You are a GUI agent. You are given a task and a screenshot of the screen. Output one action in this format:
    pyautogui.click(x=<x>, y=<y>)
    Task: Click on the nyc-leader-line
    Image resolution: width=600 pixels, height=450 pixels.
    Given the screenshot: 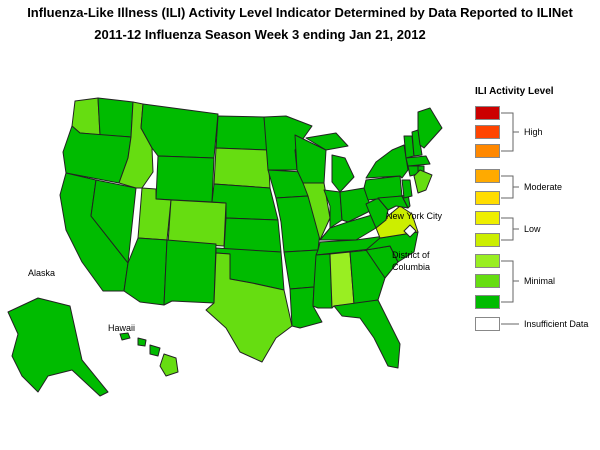 What is the action you would take?
    pyautogui.click(x=406, y=204)
    